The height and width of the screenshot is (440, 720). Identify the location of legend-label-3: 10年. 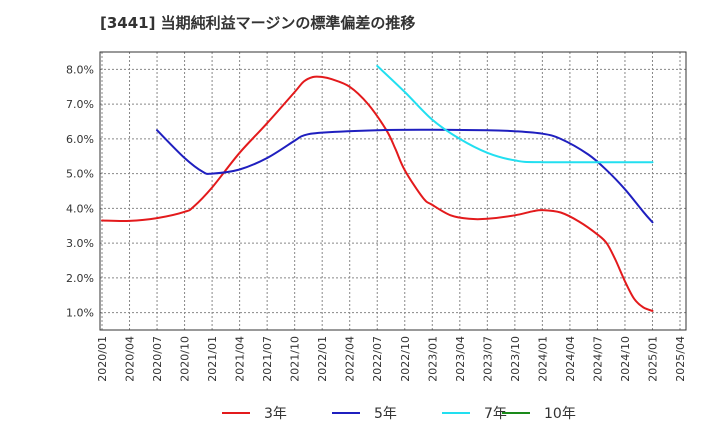
(560, 414).